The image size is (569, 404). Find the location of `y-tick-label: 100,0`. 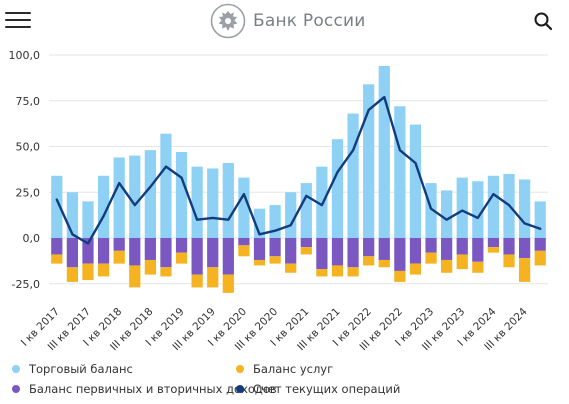

y-tick-label: 100,0 is located at coordinates (25, 55).